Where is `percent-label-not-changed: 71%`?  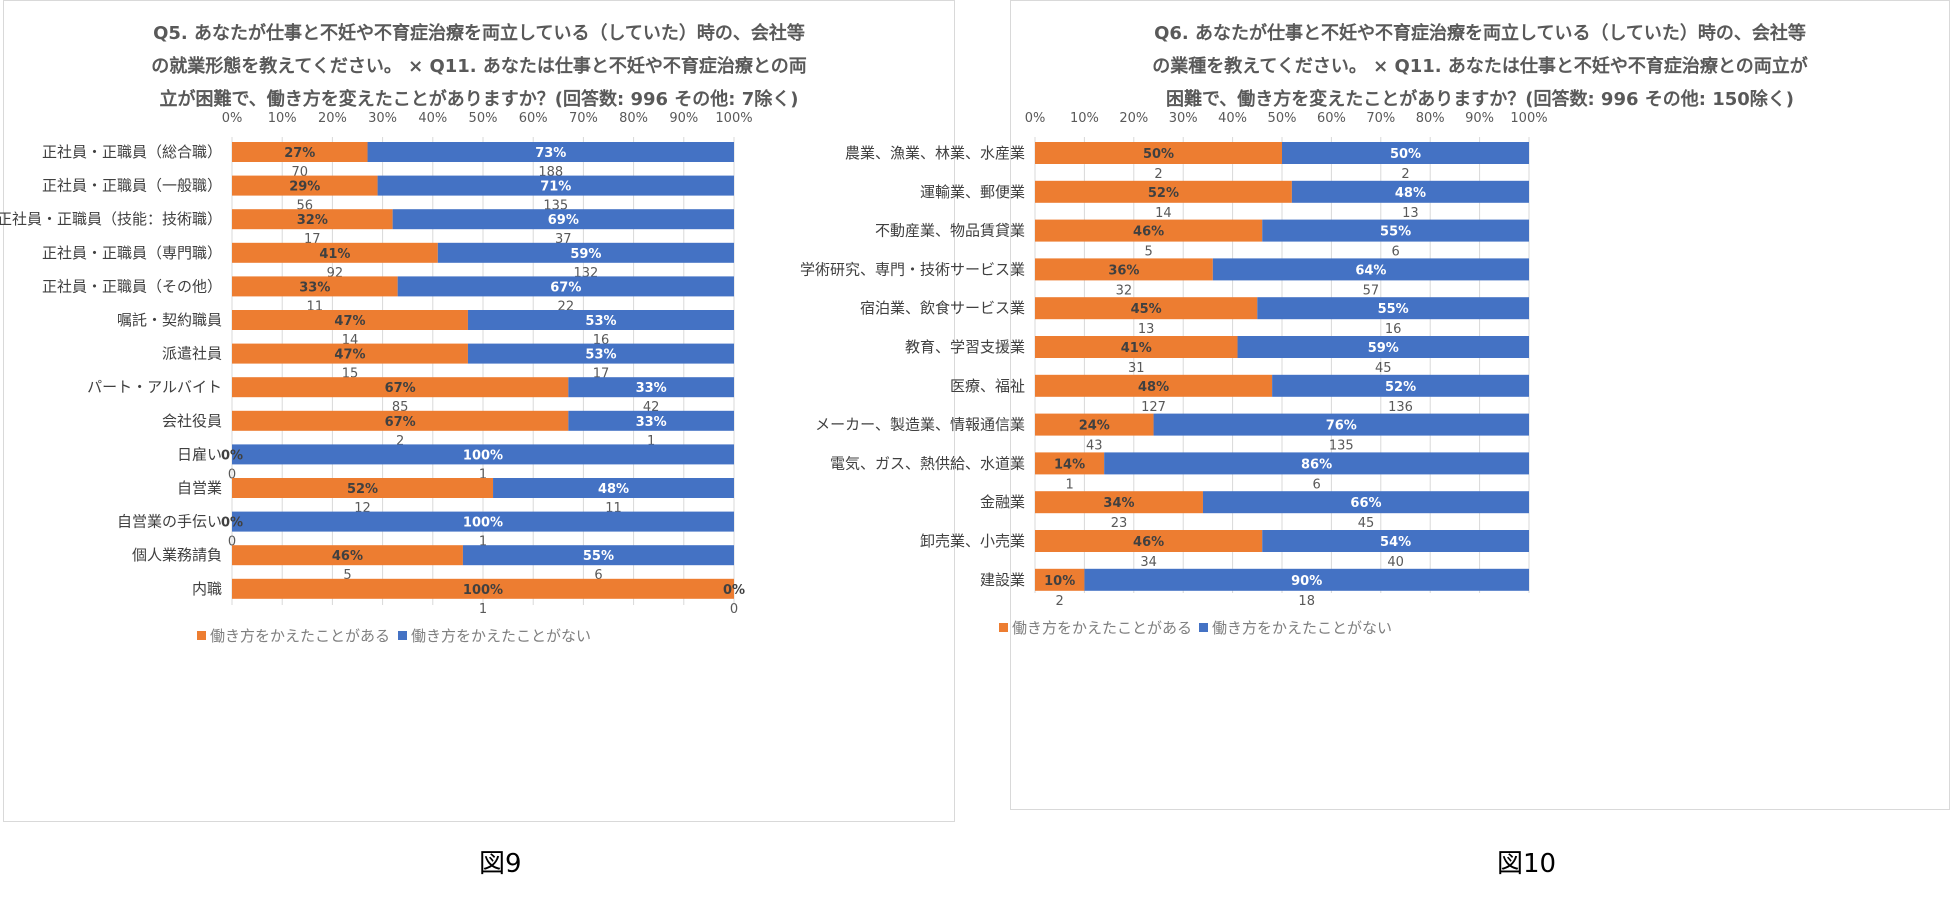 percent-label-not-changed: 71% is located at coordinates (555, 187).